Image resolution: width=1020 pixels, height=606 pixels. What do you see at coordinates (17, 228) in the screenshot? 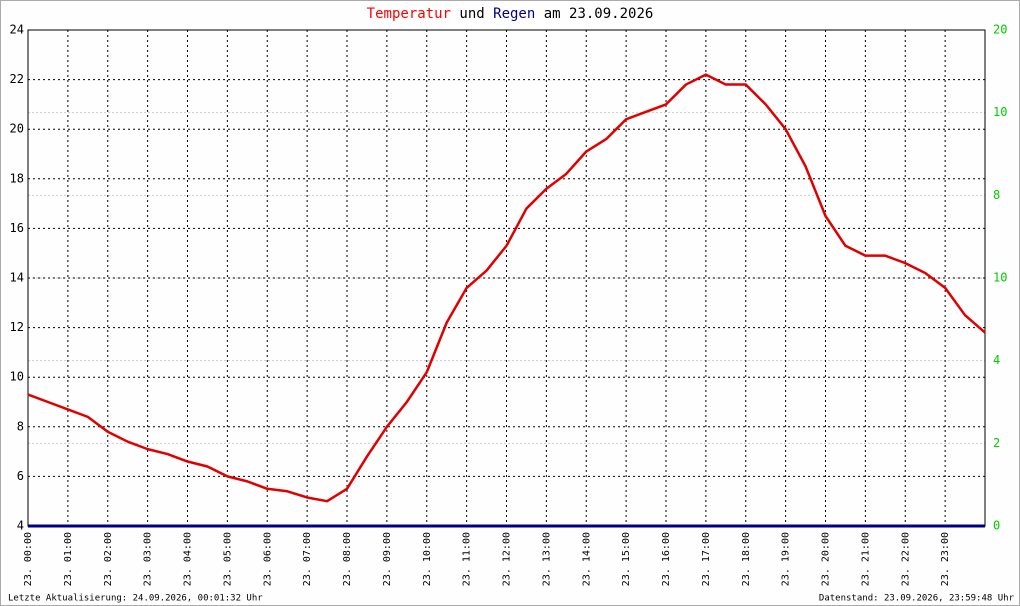
I see `y-tick-label: 16` at bounding box center [17, 228].